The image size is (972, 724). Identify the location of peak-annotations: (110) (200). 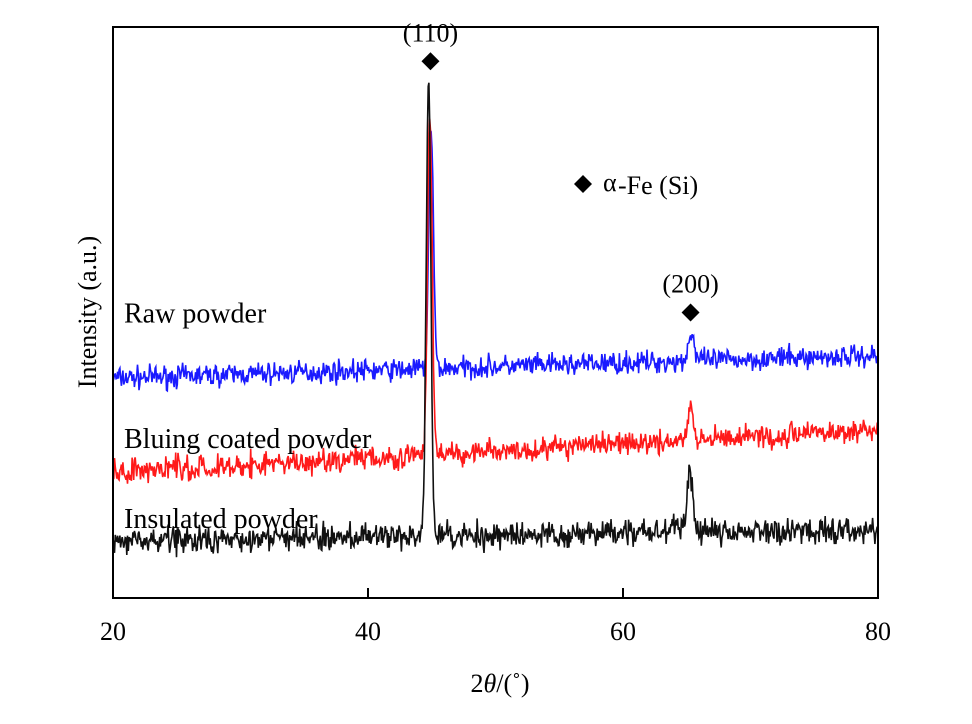
(561, 170).